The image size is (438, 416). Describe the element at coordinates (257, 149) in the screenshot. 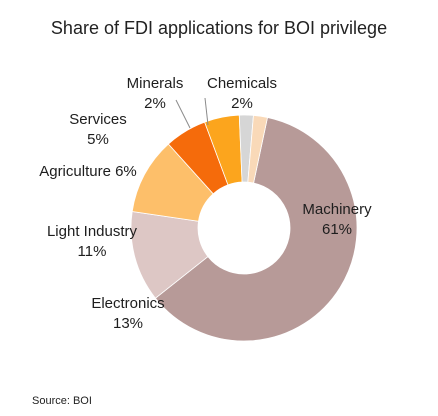

I see `slice-chemicals` at that location.